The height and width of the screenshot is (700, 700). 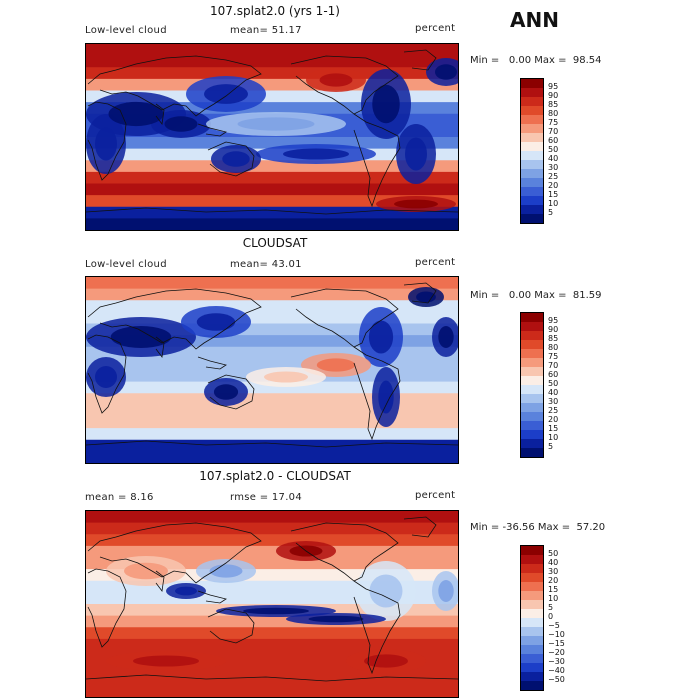 I want to click on panel-2-colorbar, so click(x=532, y=385).